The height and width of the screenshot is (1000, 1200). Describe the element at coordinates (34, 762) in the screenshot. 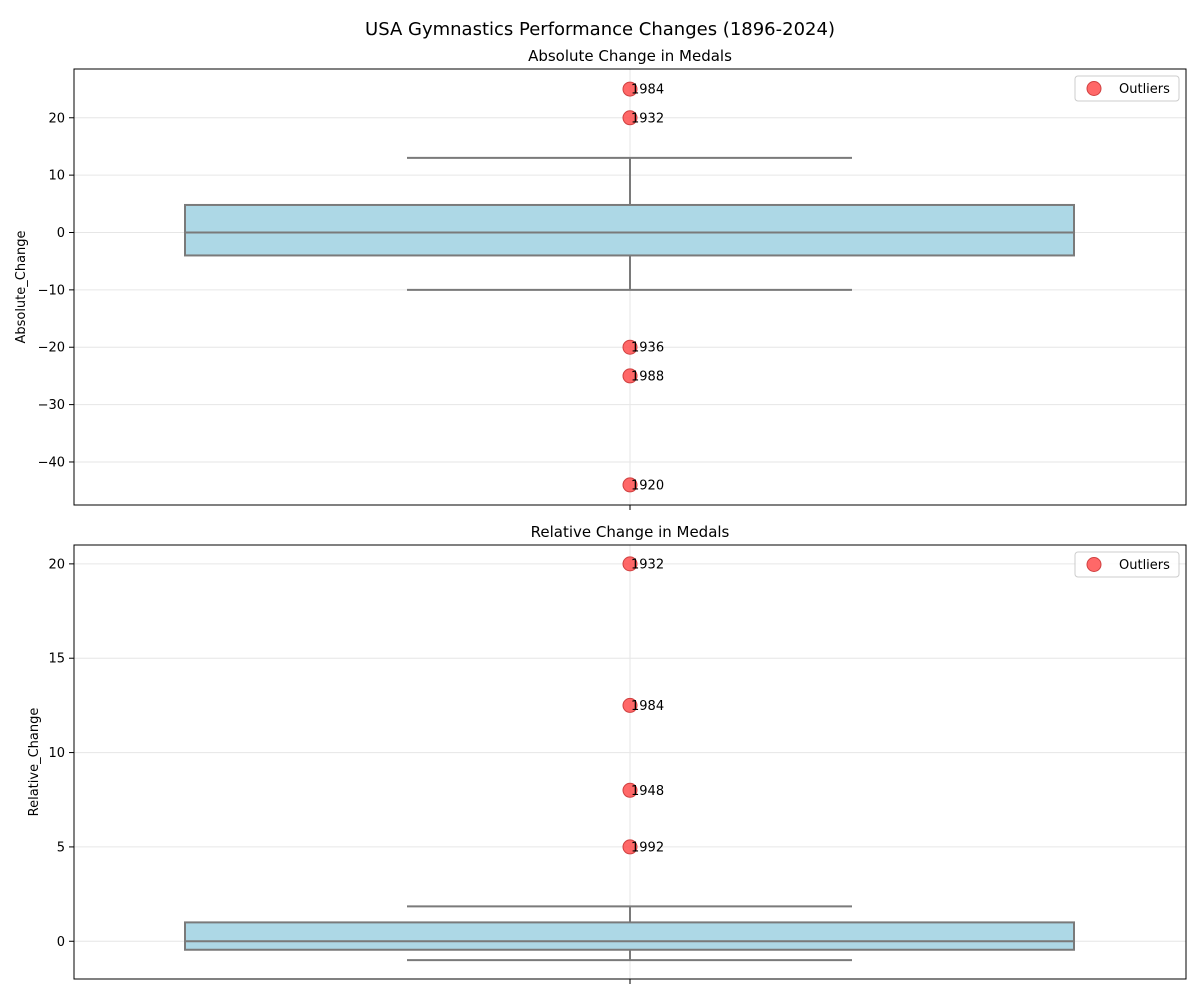

I see `y-axis-label: Relative_Change` at that location.